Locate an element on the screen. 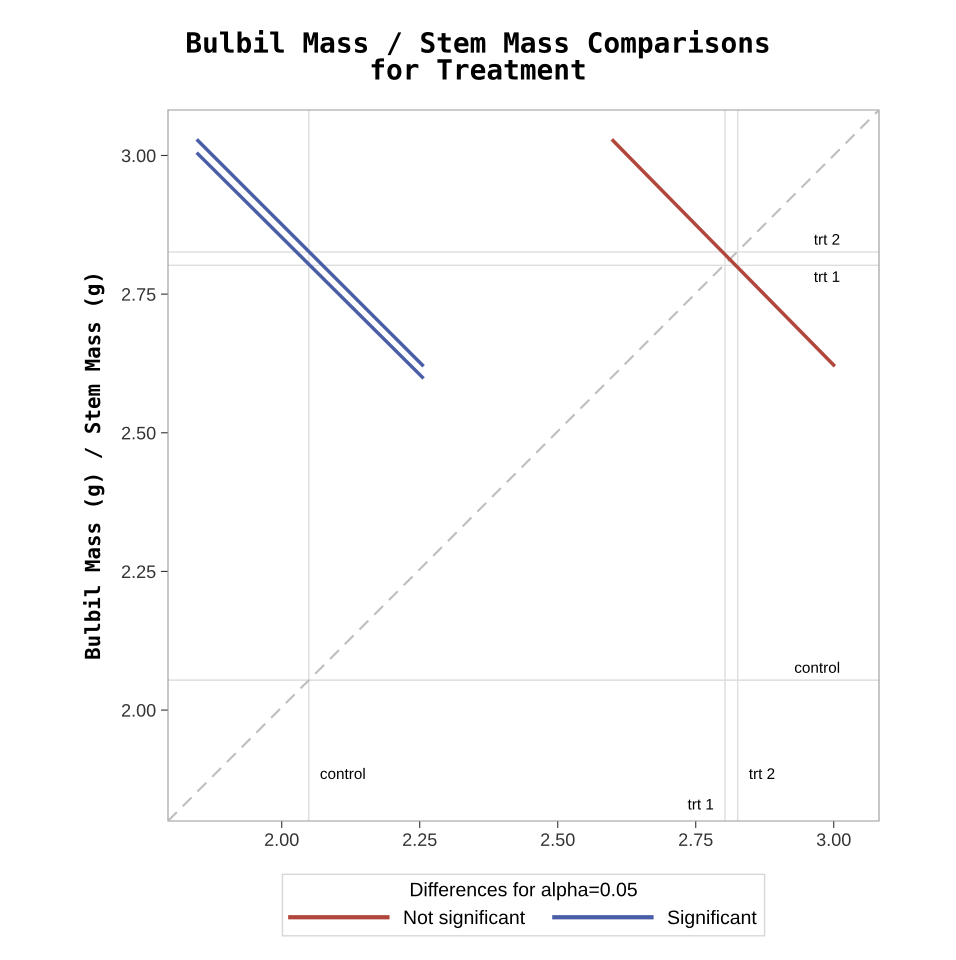 This screenshot has width=956, height=960. legend-label: Not significant is located at coordinates (464, 919).